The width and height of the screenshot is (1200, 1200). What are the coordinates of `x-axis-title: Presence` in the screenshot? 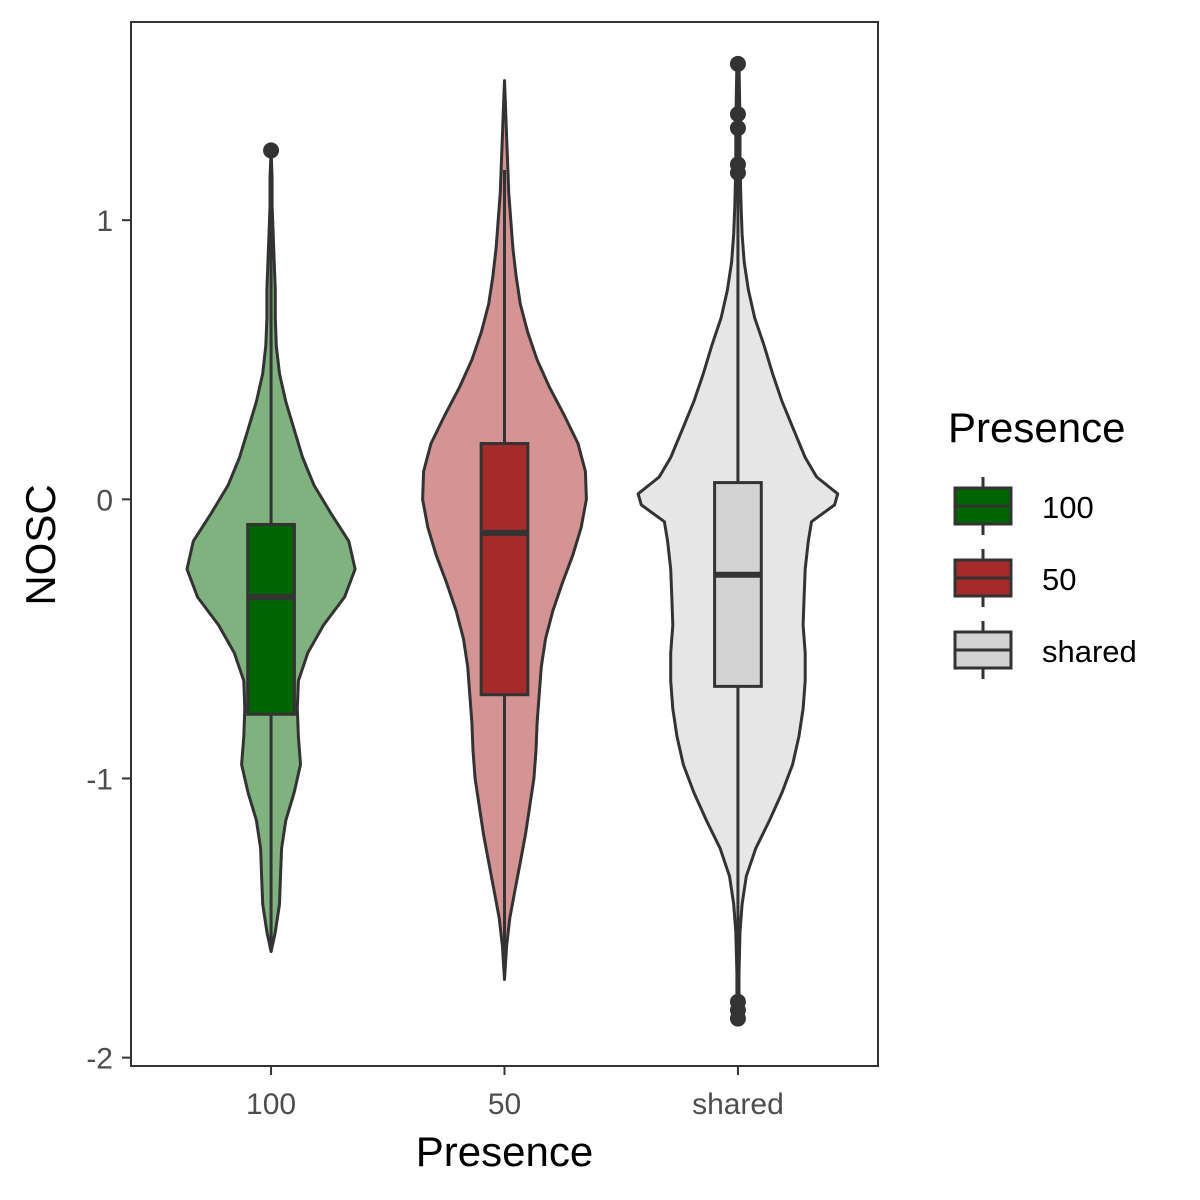 It's located at (504, 1151).